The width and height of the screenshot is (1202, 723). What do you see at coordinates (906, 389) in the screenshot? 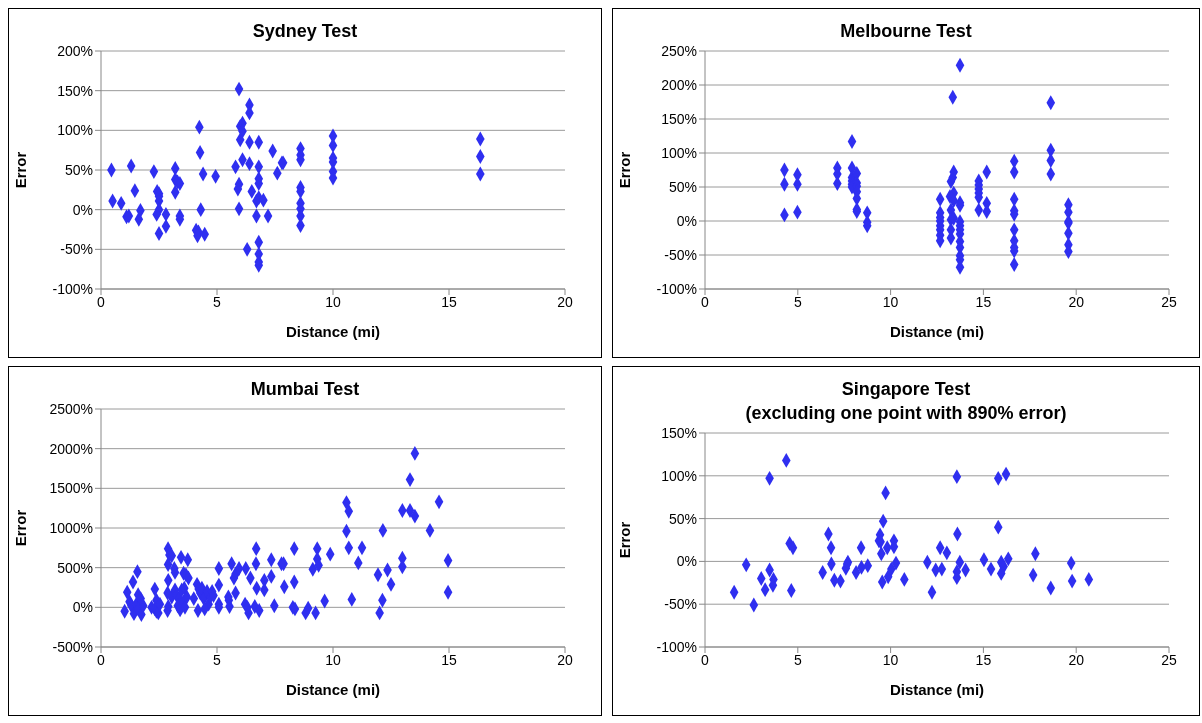
I see `chart-title: Singapore Test` at bounding box center [906, 389].